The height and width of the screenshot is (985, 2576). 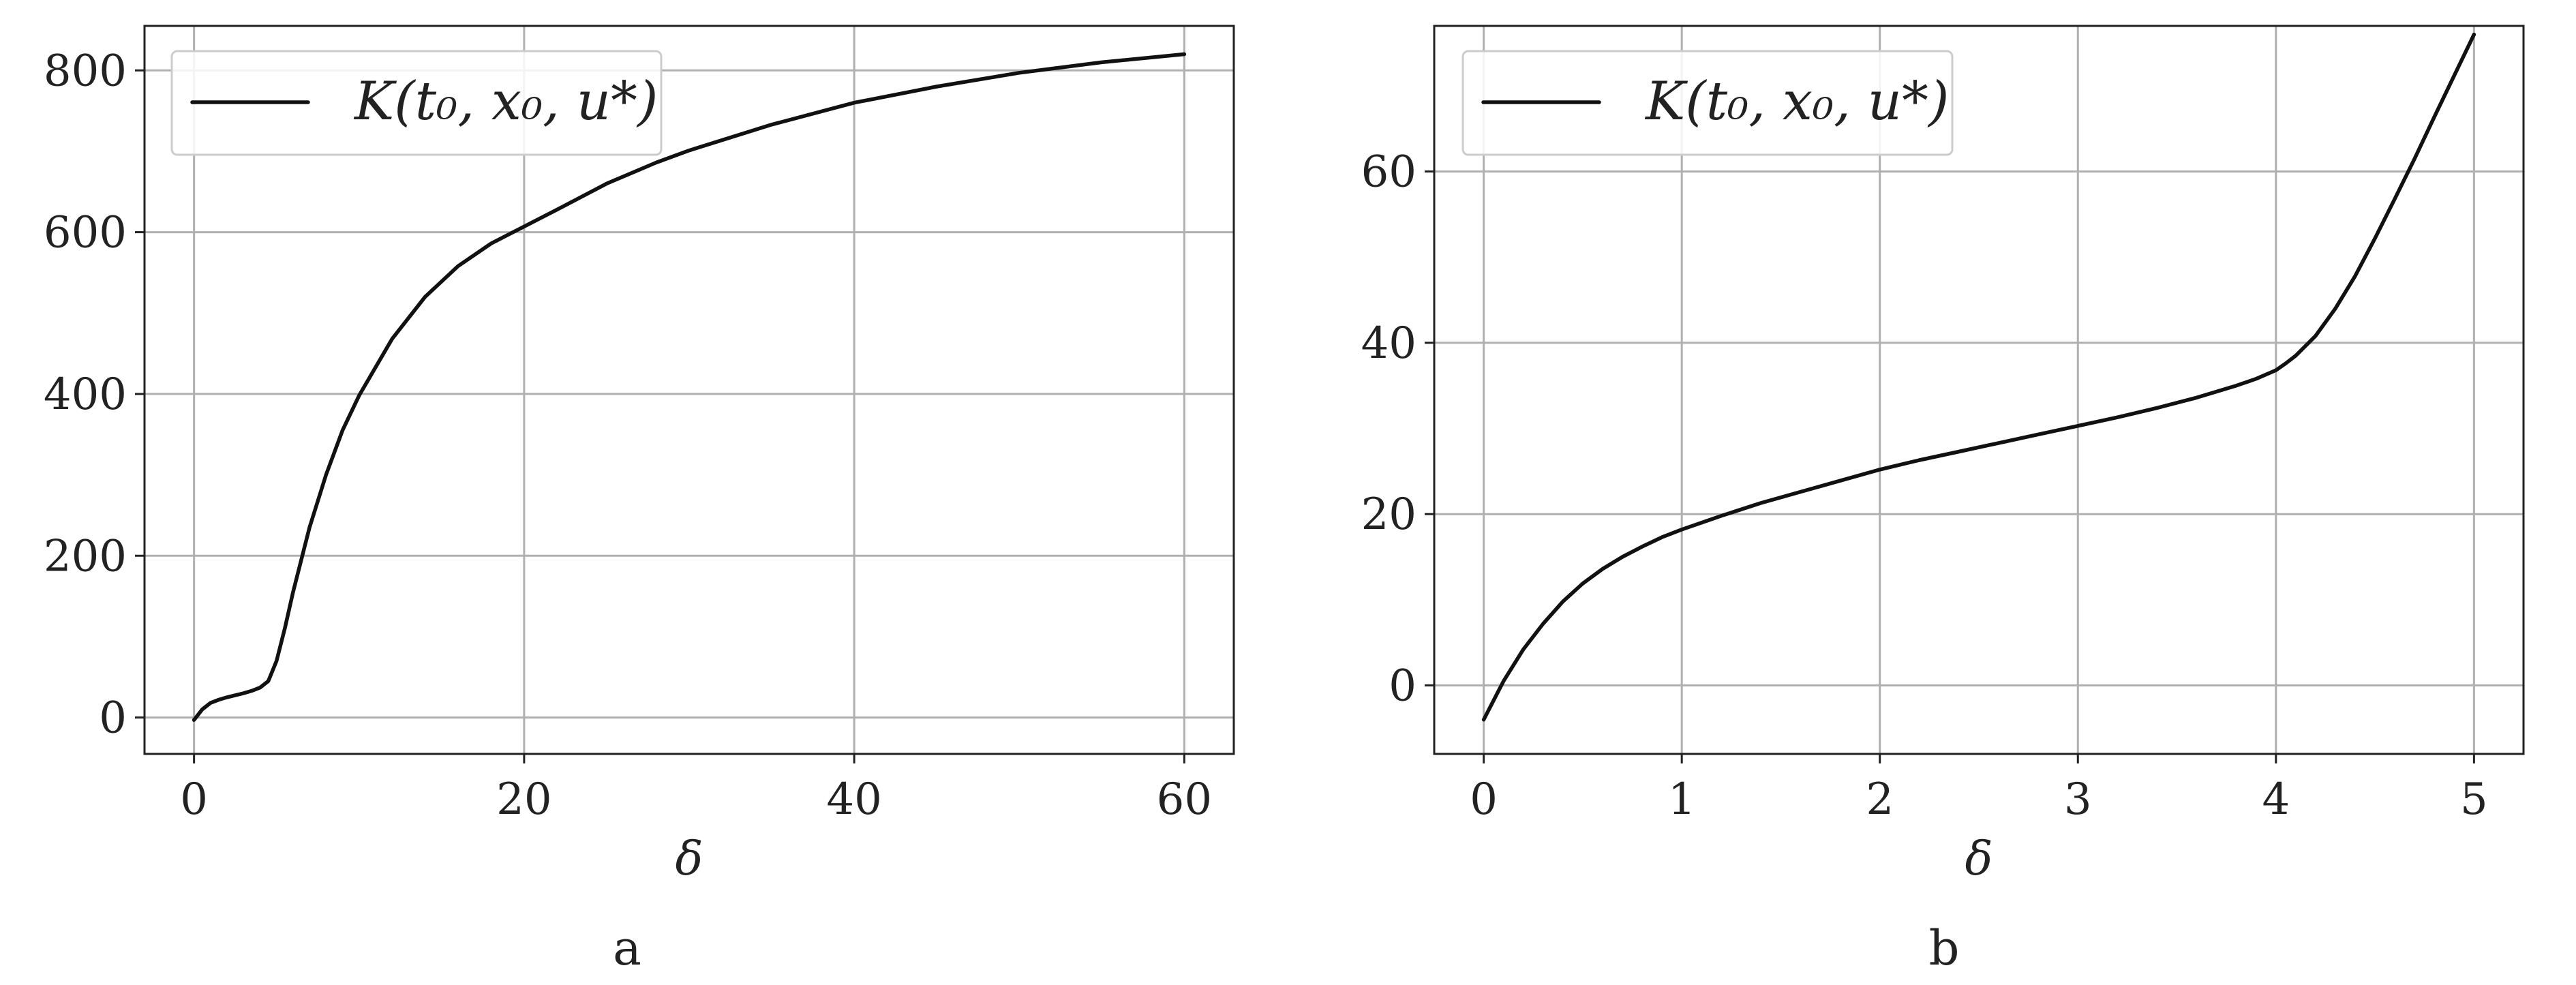 I want to click on x-tick-label: 3, so click(x=2078, y=799).